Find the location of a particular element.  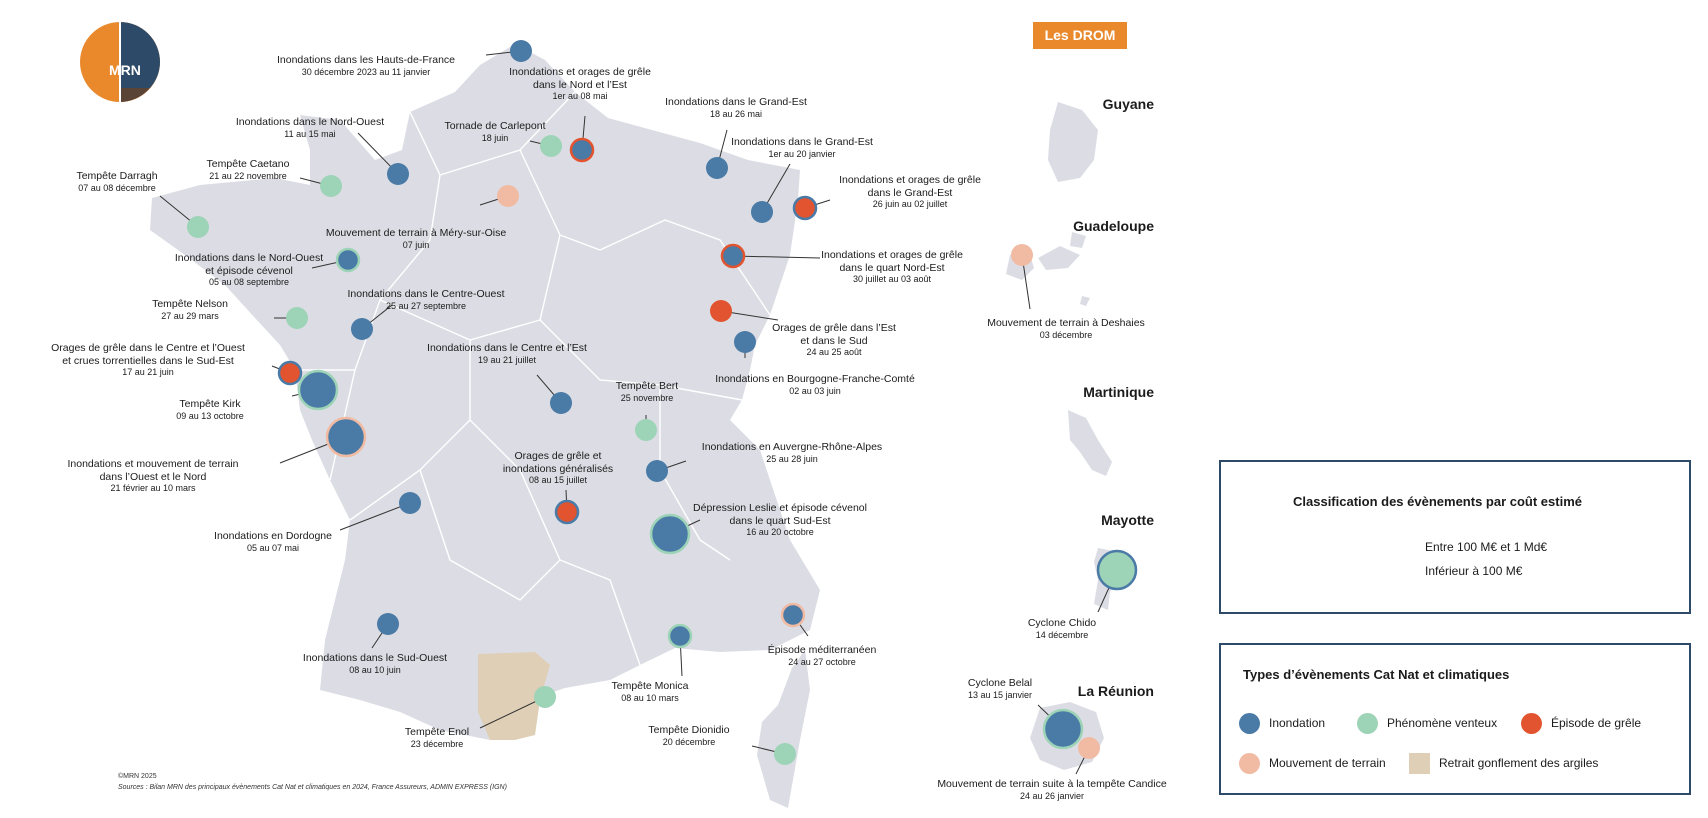

event-title: dans l’Ouest et le Nord is located at coordinates (153, 476).